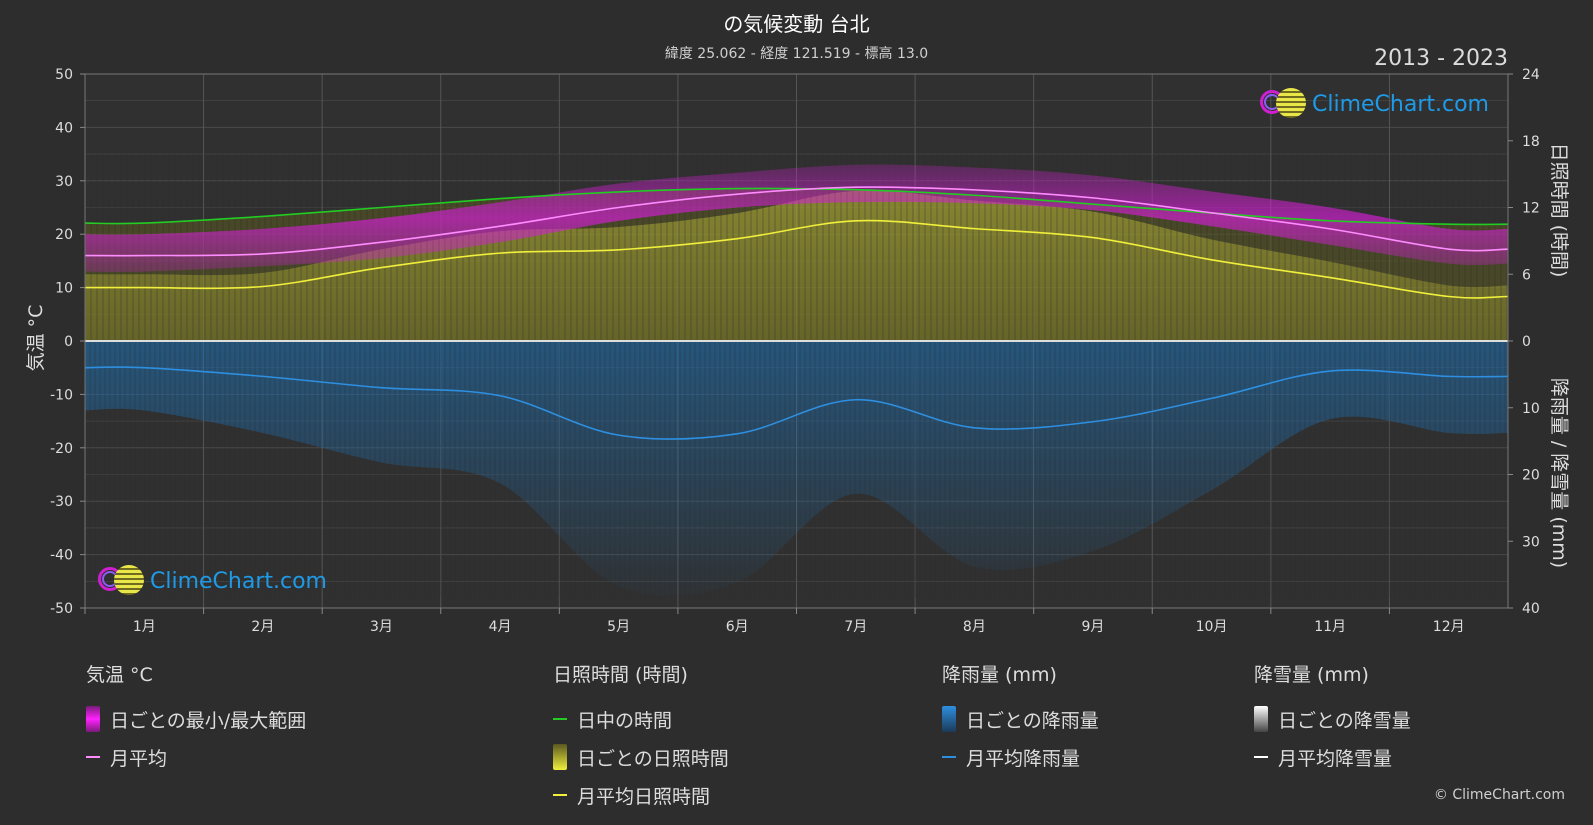 The width and height of the screenshot is (1593, 825). I want to click on y-axis-label-right-top: 日照時間 (時間), so click(1559, 210).